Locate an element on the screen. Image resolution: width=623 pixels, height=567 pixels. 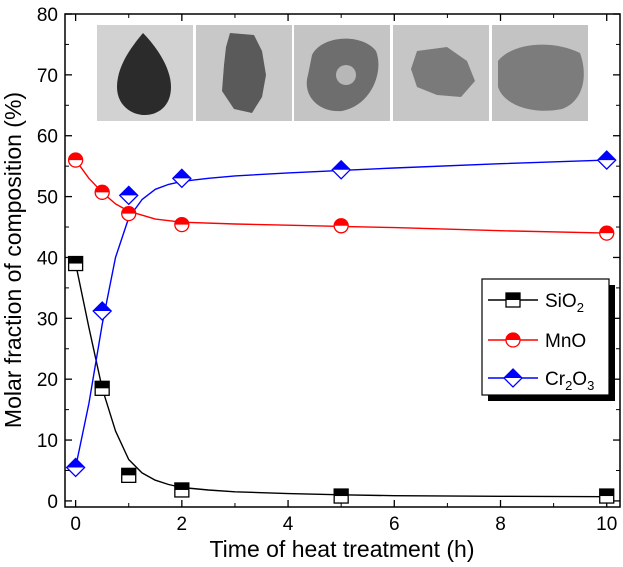
legend-subscript: 3 is located at coordinates (590, 385).